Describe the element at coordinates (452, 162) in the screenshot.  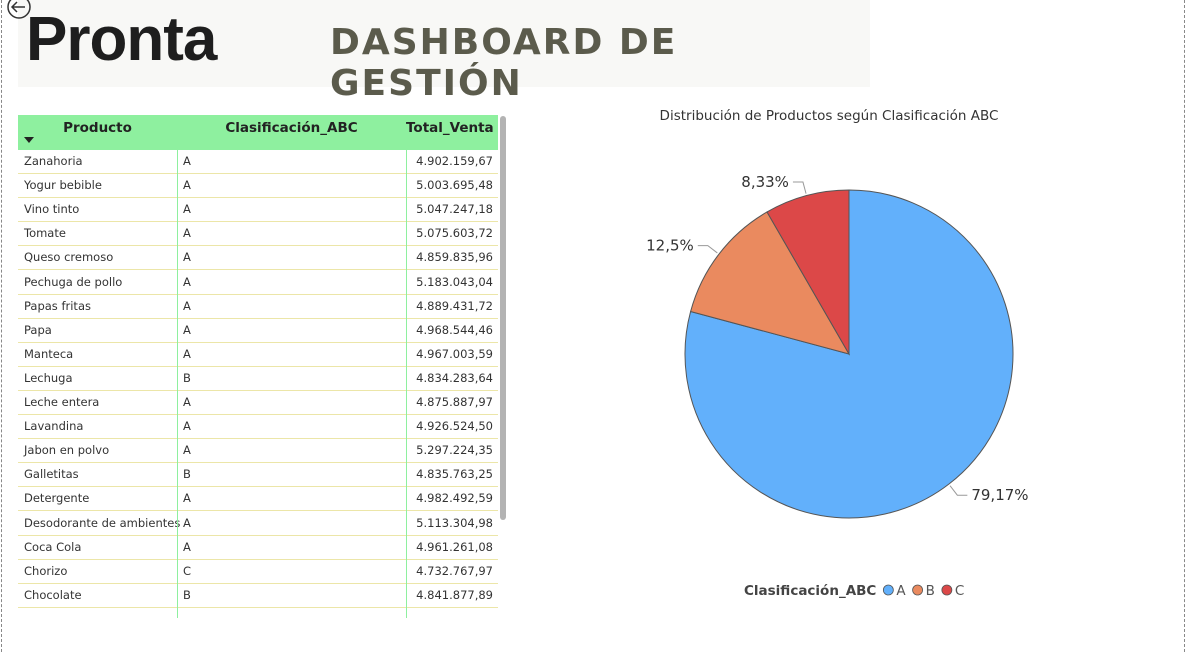
I see `table-cell: 4.902.159,67` at that location.